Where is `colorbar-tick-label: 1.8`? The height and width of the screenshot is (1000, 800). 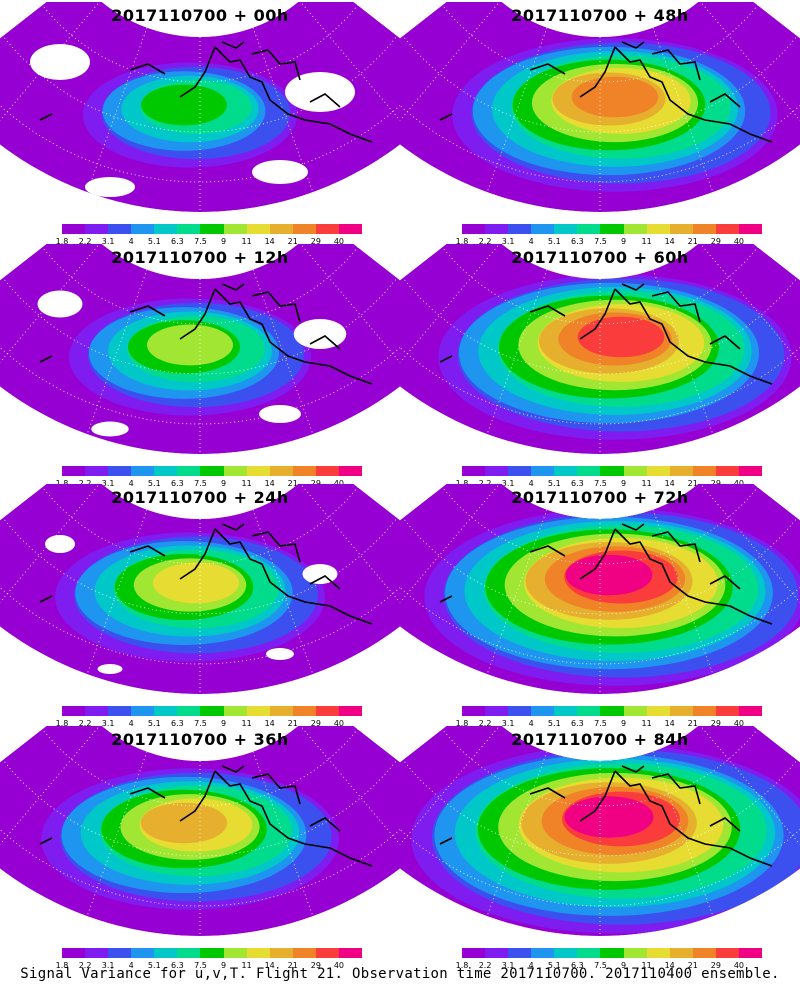
colorbar-tick-label: 1.8 is located at coordinates (462, 965).